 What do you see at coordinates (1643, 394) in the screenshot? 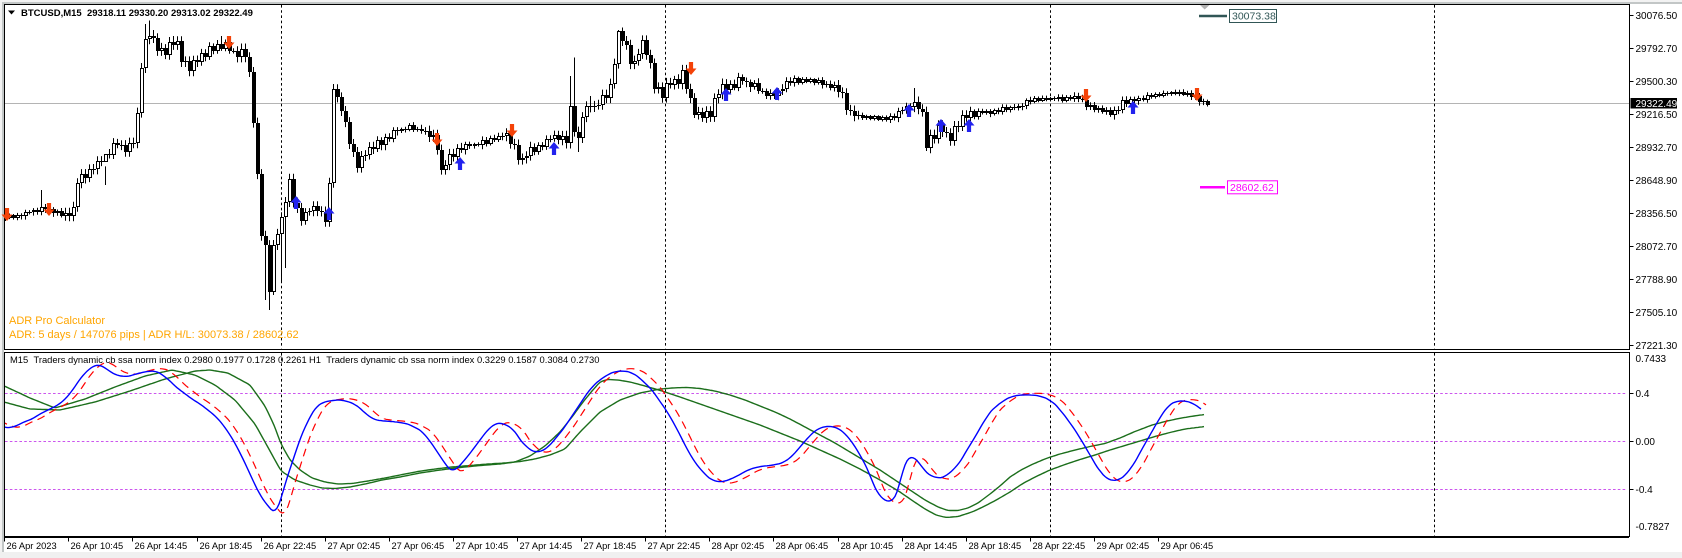
I see `svg-text: 0.4` at bounding box center [1643, 394].